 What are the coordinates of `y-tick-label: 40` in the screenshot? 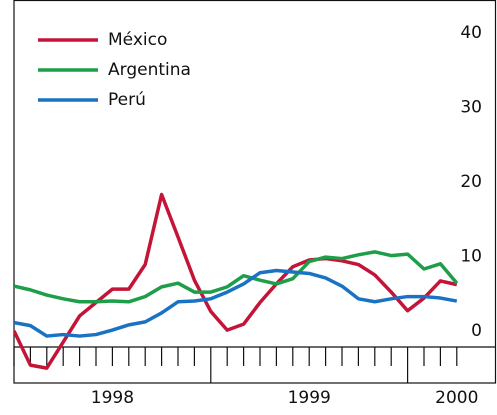 It's located at (471, 33).